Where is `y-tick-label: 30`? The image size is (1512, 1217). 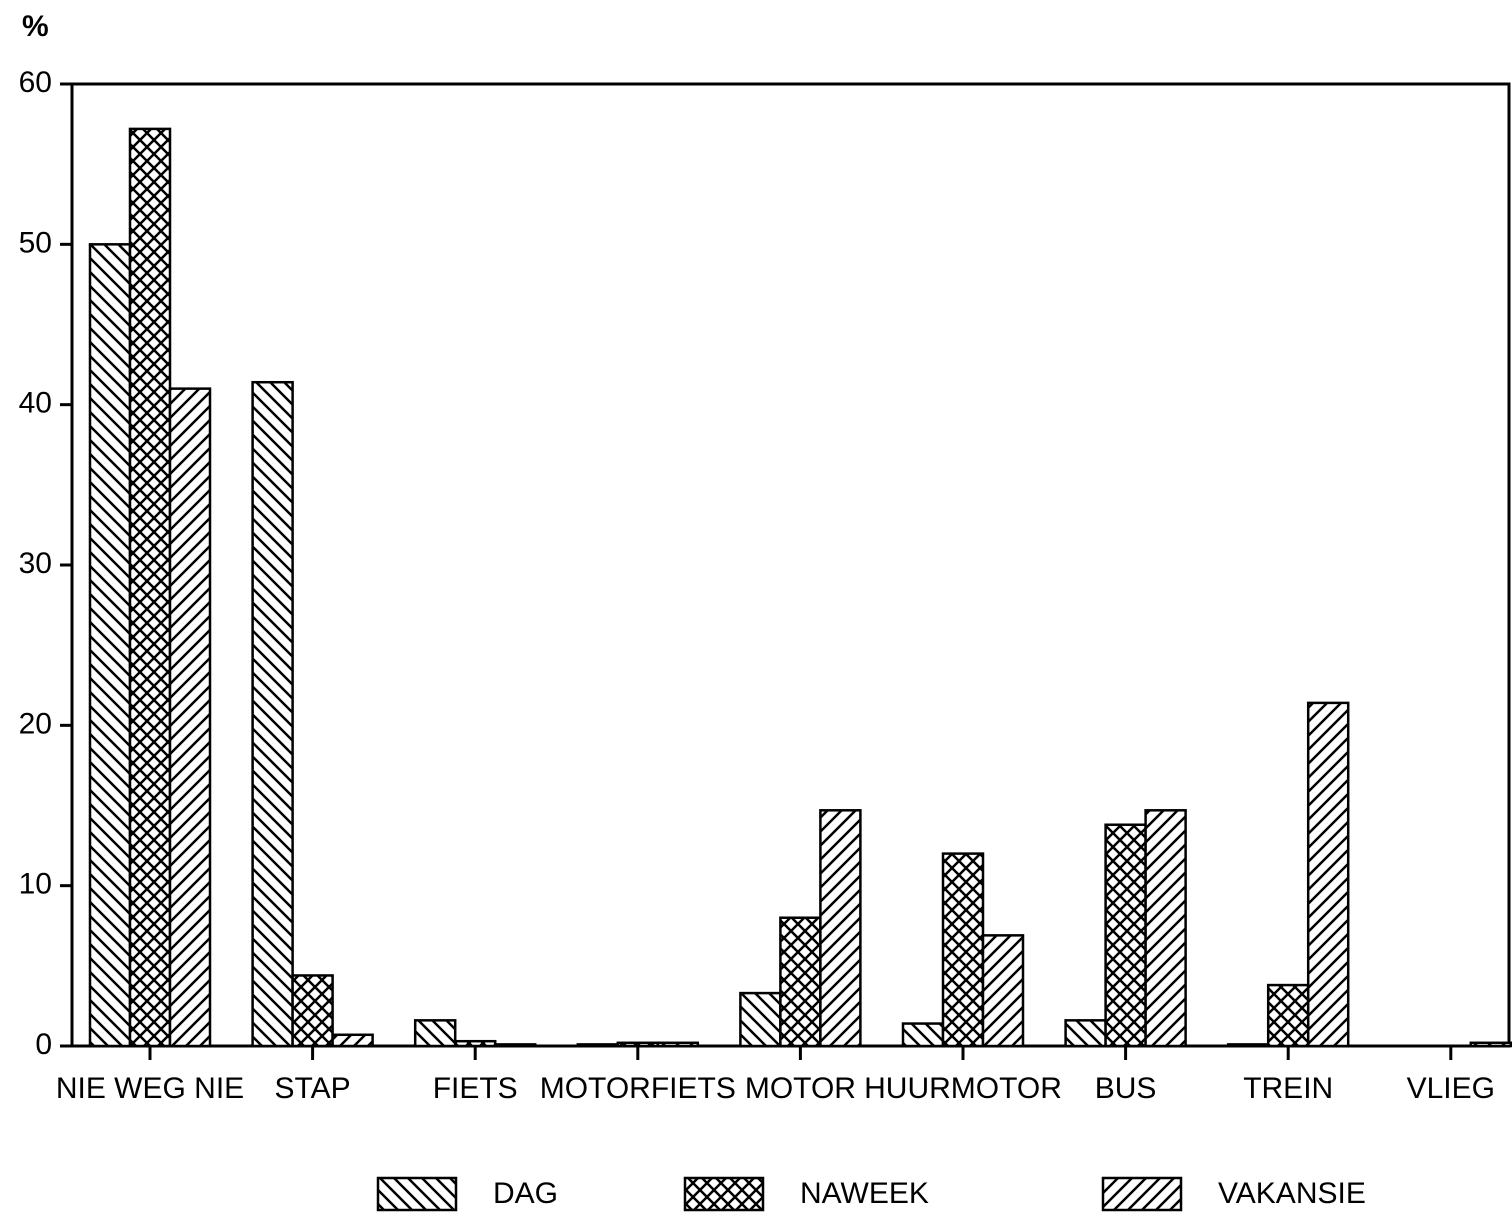
y-tick-label: 30 is located at coordinates (35, 563).